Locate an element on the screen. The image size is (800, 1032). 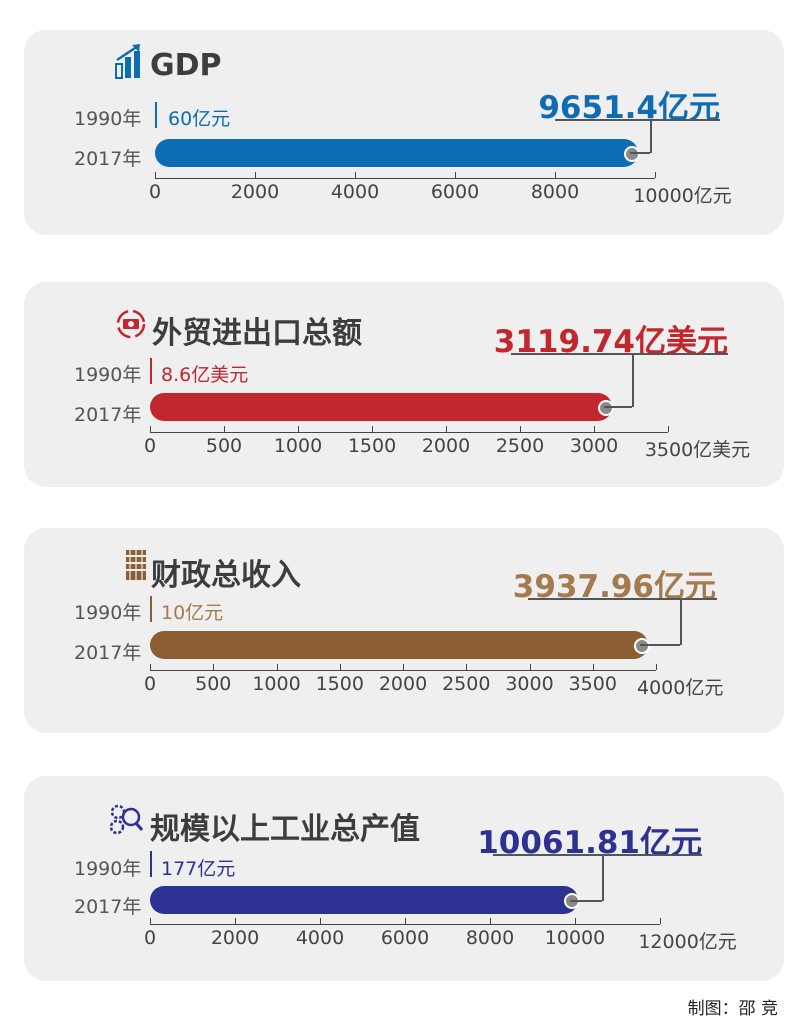
coin-stack-icon is located at coordinates (136, 567).